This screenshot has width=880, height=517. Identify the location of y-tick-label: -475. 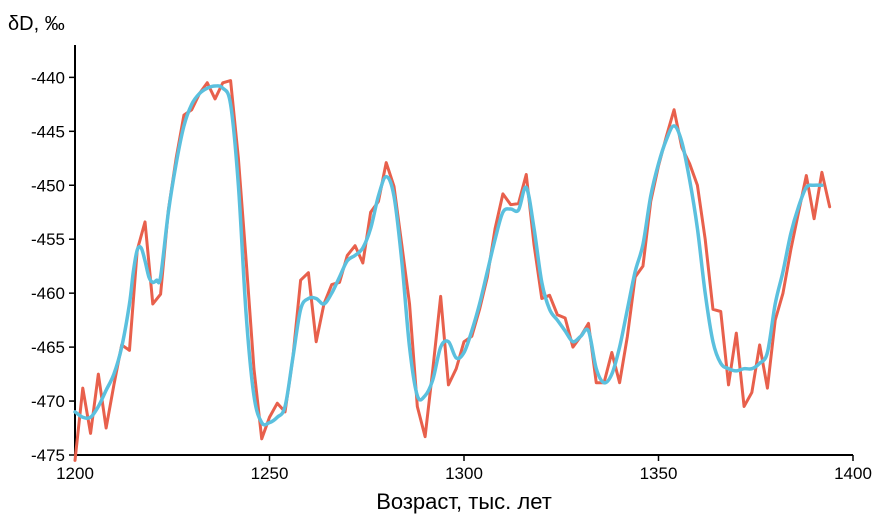
(48, 455).